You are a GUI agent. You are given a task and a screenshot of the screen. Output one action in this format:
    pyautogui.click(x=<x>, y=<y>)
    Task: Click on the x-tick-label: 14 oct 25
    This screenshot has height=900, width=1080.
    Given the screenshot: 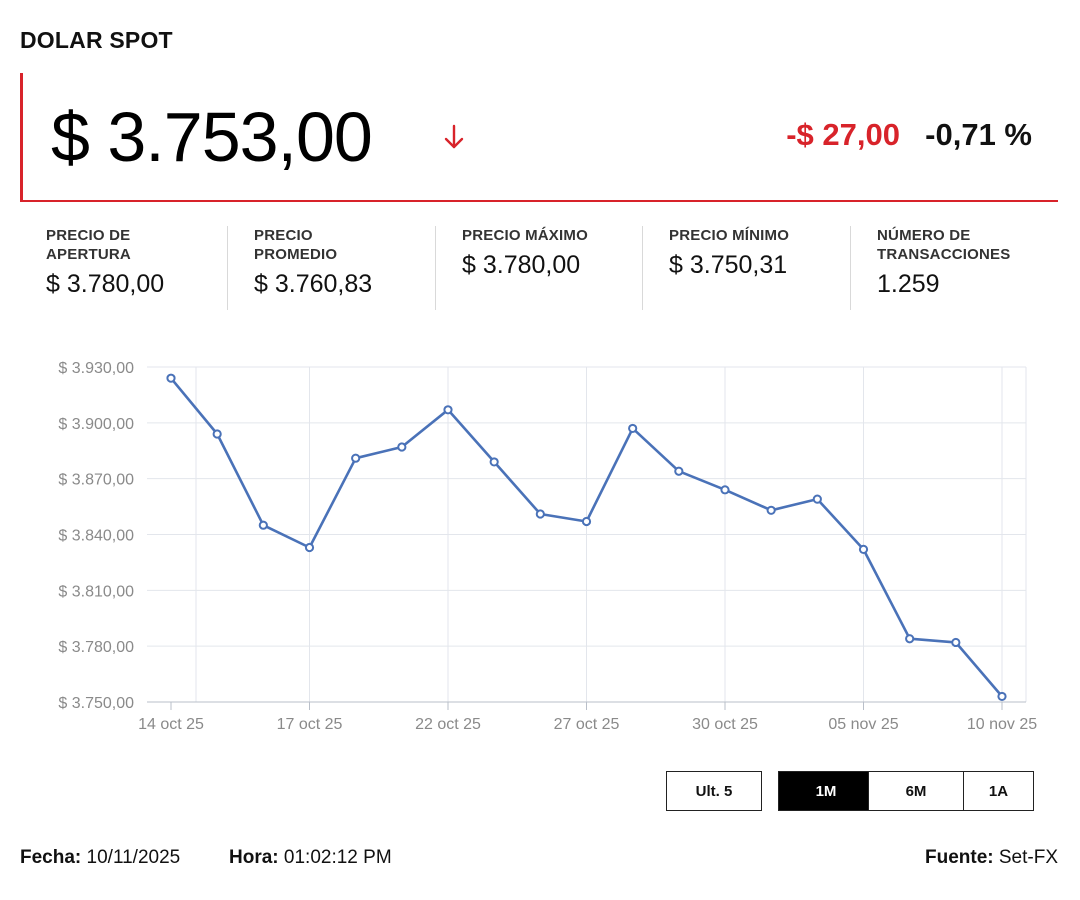 What is the action you would take?
    pyautogui.click(x=171, y=724)
    